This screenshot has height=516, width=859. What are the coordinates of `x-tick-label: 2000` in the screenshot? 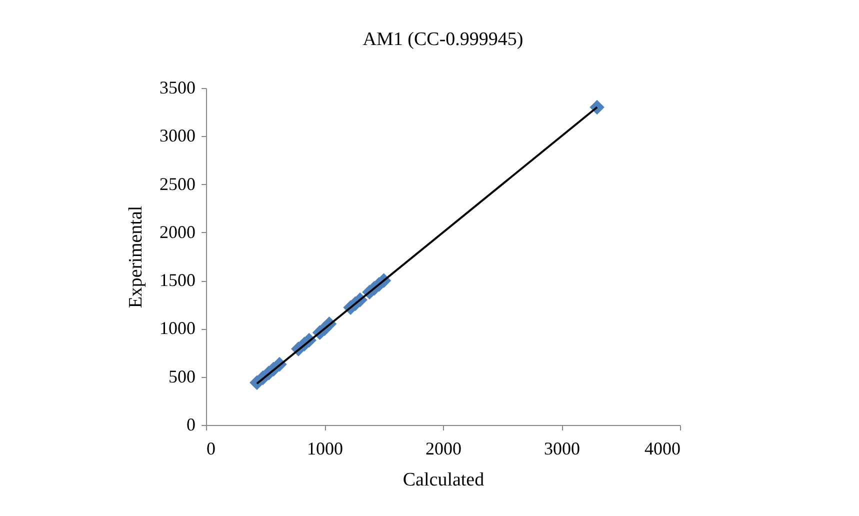 It's located at (444, 448).